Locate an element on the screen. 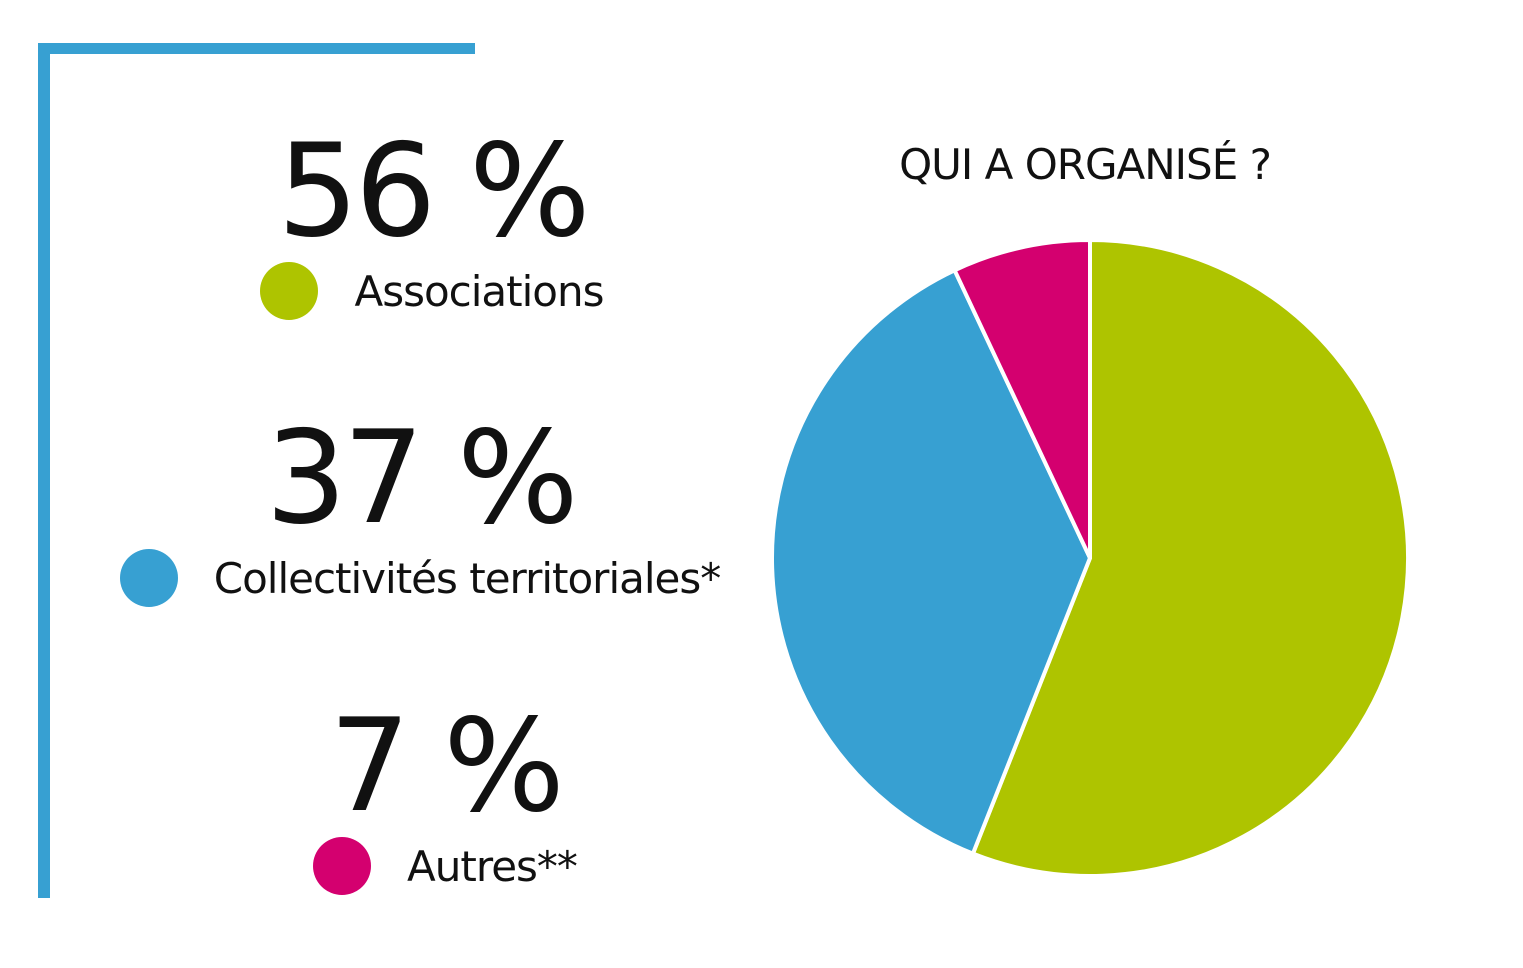 The height and width of the screenshot is (968, 1523). frame-left-bar is located at coordinates (44, 470).